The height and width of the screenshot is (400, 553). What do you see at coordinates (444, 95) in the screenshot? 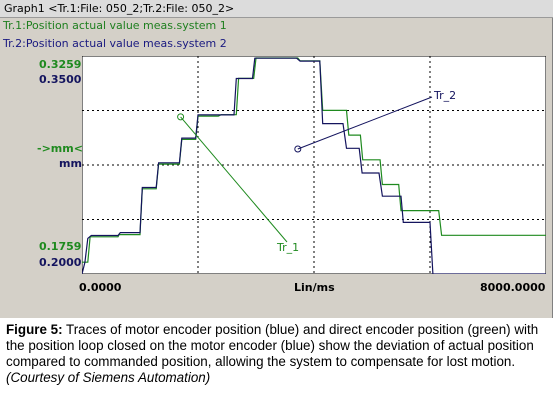
I see `annotation-label-tr-2: Tr_2` at bounding box center [444, 95].